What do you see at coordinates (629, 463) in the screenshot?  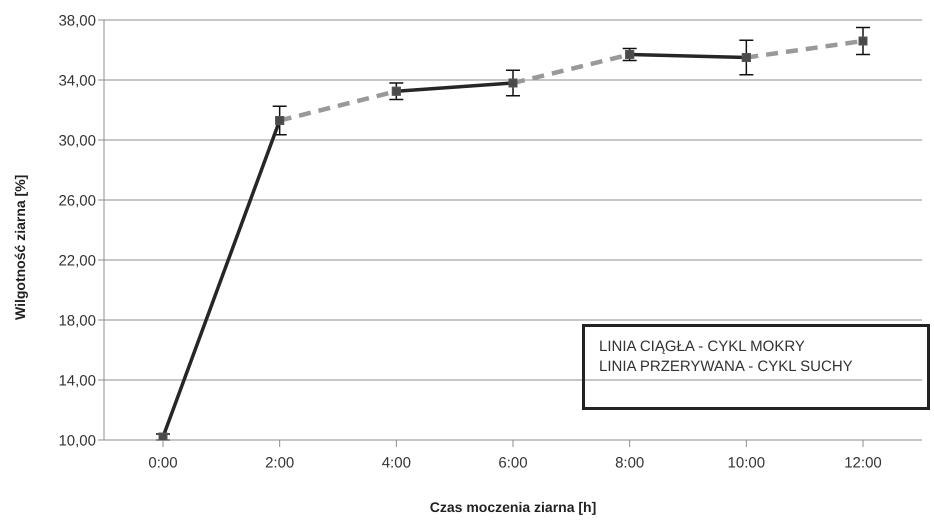 I see `x-tick-label: 8:00` at bounding box center [629, 463].